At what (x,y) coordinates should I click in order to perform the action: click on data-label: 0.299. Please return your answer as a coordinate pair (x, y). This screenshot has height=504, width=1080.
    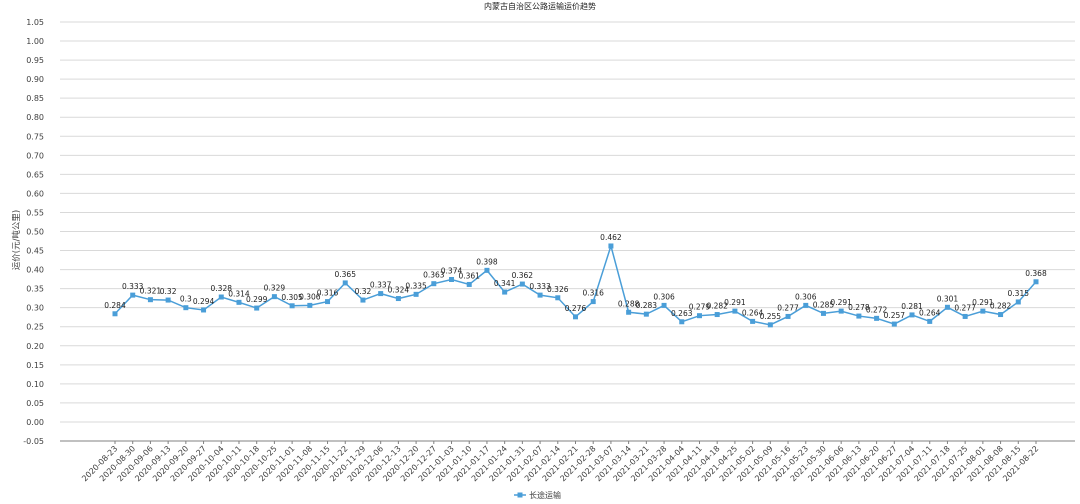
    Looking at the image, I should click on (257, 299).